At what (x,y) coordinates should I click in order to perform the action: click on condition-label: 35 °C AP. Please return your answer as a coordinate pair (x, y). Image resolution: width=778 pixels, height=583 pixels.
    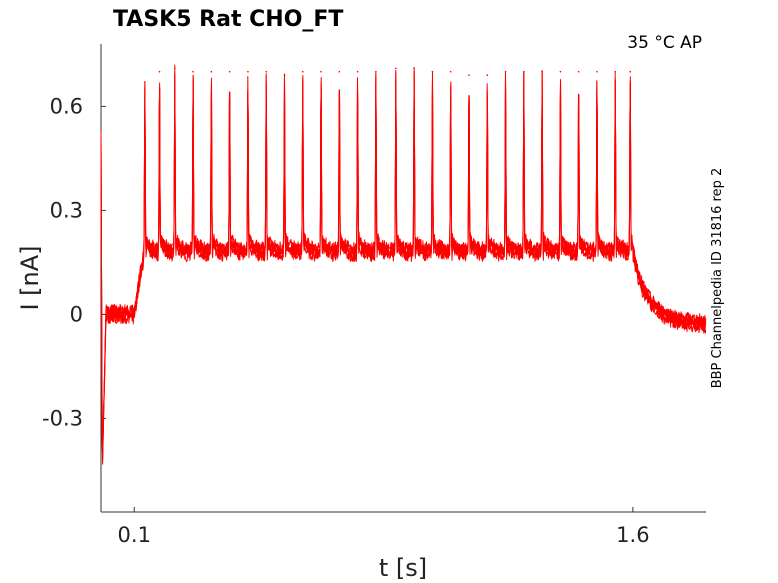
    Looking at the image, I should click on (664, 43).